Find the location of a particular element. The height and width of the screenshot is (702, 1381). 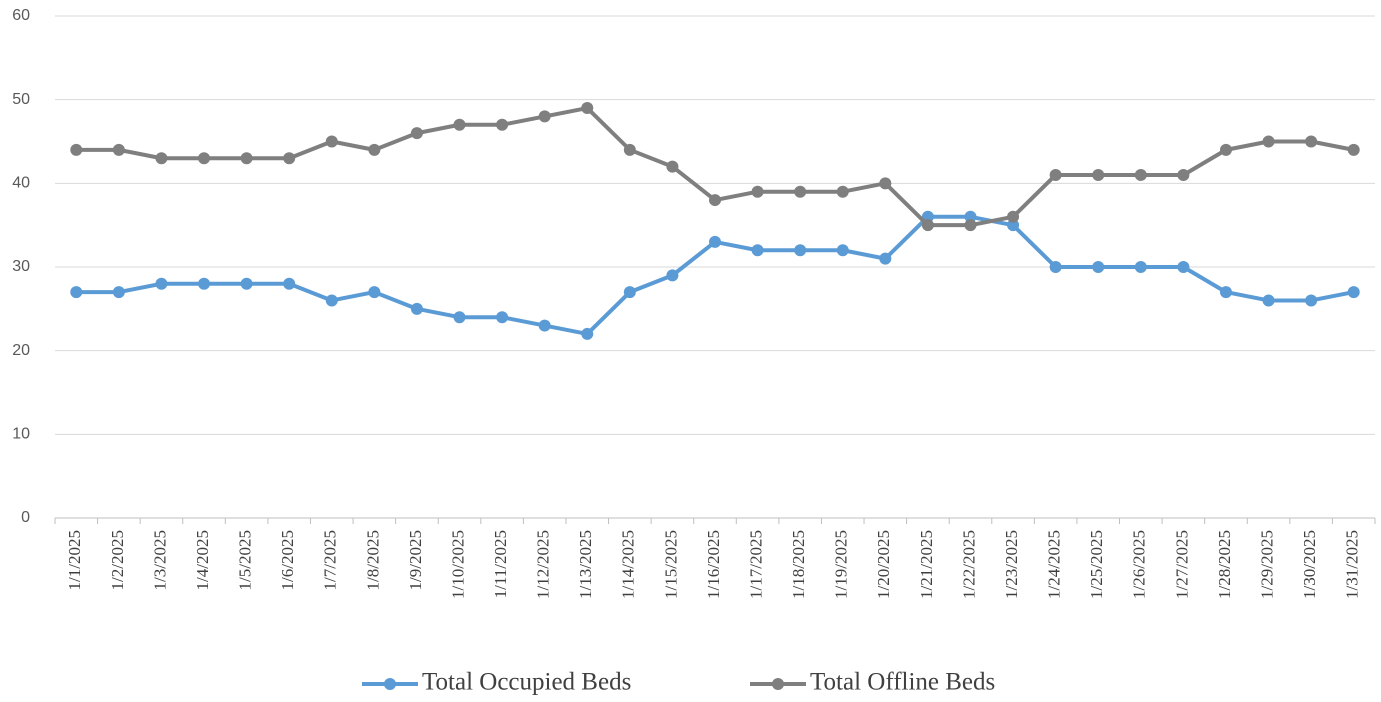

x-tick-label: 1/14/2025 is located at coordinates (628, 564).